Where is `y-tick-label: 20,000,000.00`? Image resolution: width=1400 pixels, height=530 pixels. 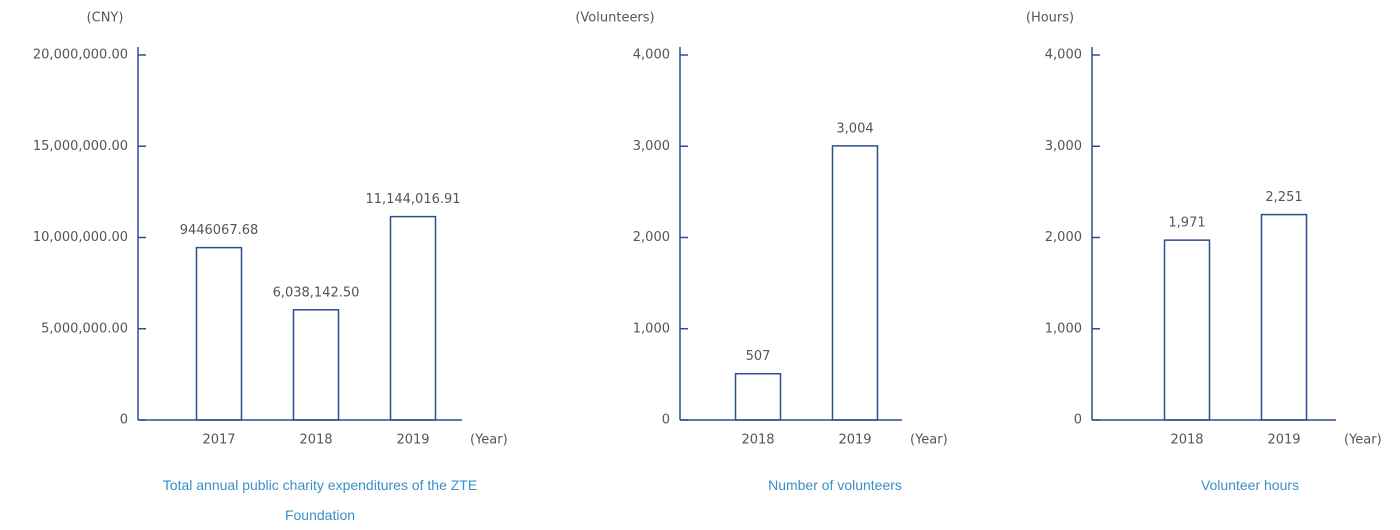 y-tick-label: 20,000,000.00 is located at coordinates (80, 55).